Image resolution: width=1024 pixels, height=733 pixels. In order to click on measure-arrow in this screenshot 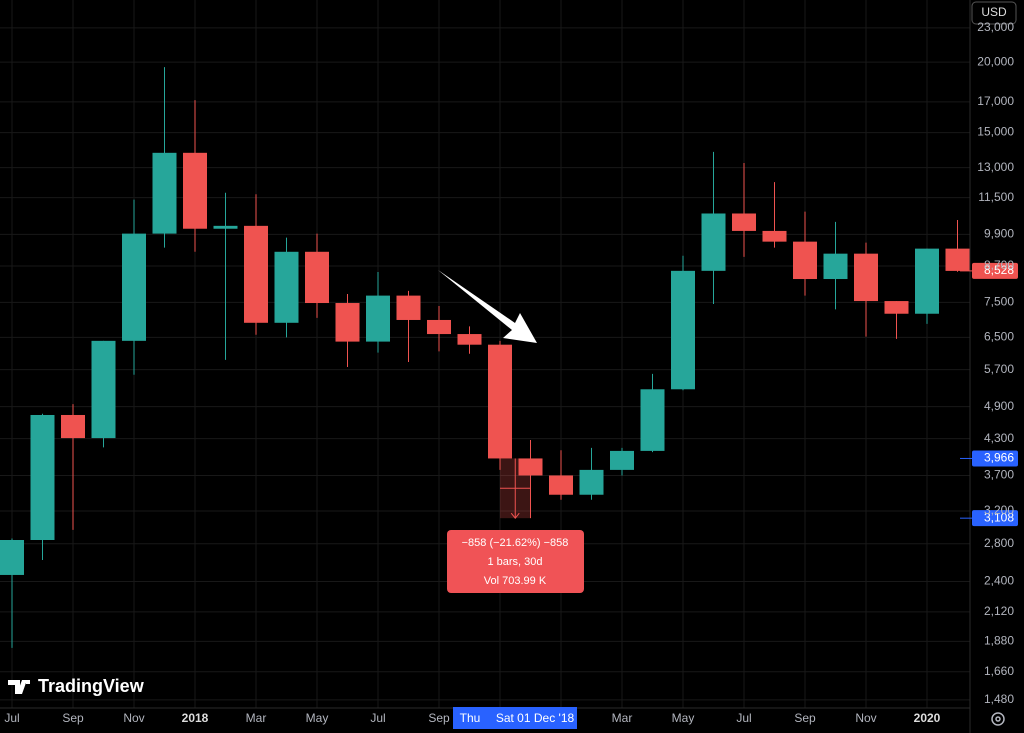, I will do `click(515, 515)`.